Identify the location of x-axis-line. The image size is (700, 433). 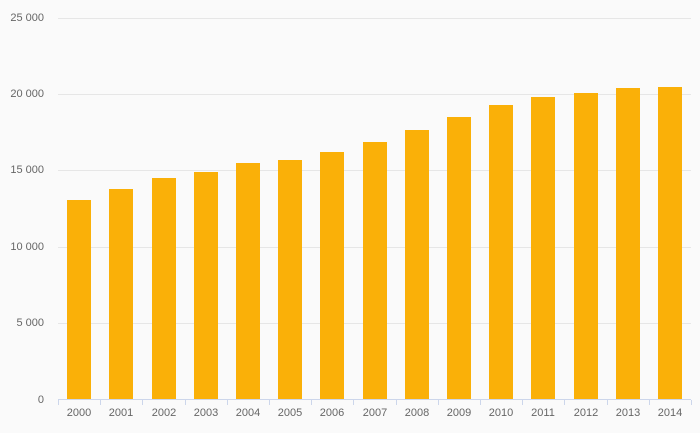
(374, 399).